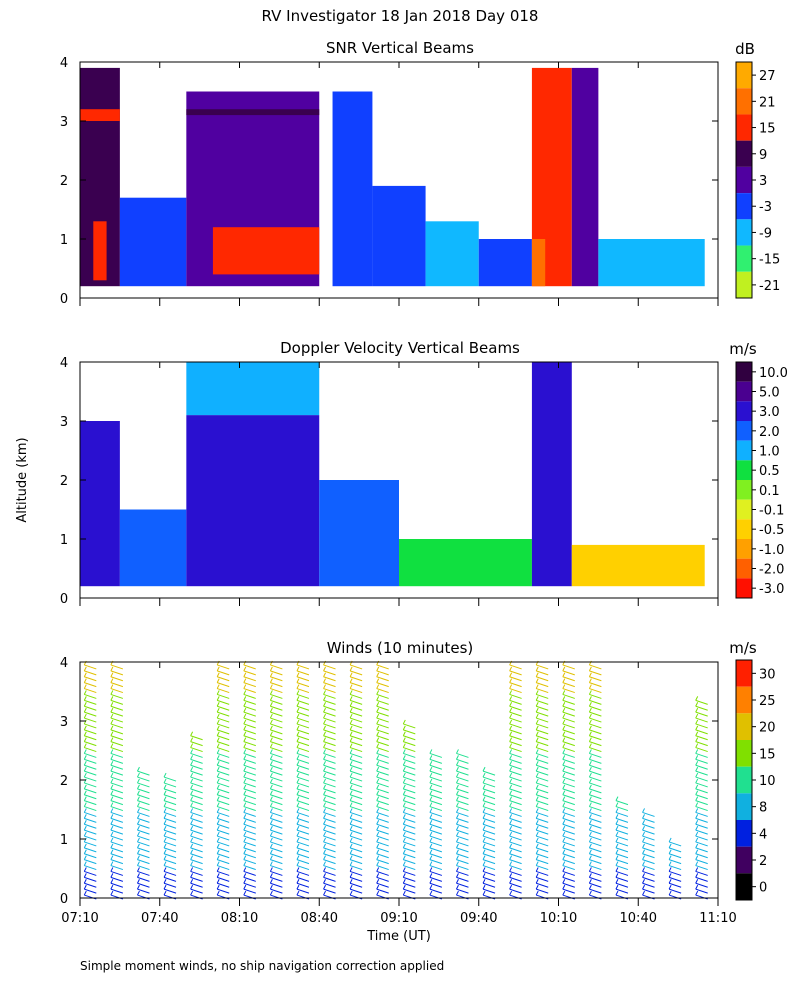 This screenshot has height=1000, width=800. I want to click on y-tick-label: 0, so click(64, 899).